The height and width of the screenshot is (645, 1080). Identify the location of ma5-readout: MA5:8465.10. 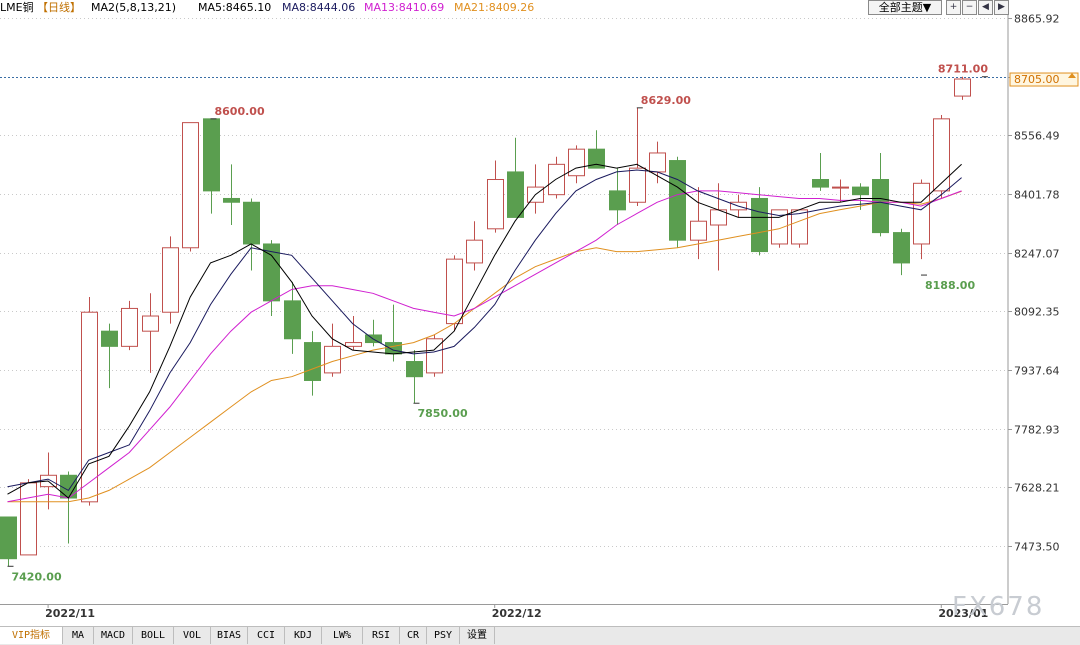
(235, 7).